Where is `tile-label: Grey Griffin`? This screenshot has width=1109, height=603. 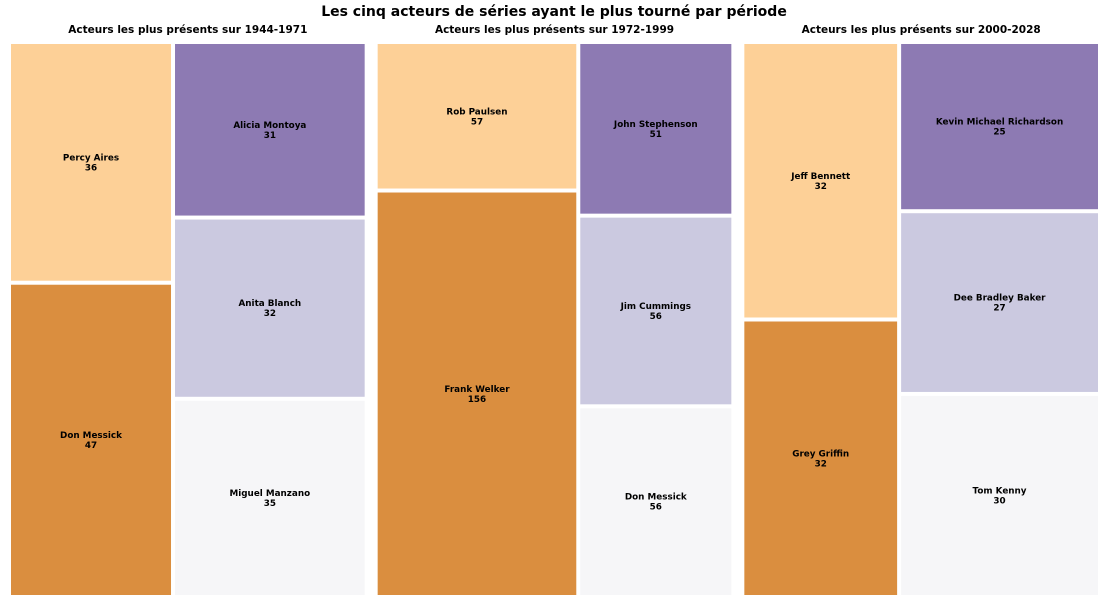
tile-label: Grey Griffin is located at coordinates (820, 454).